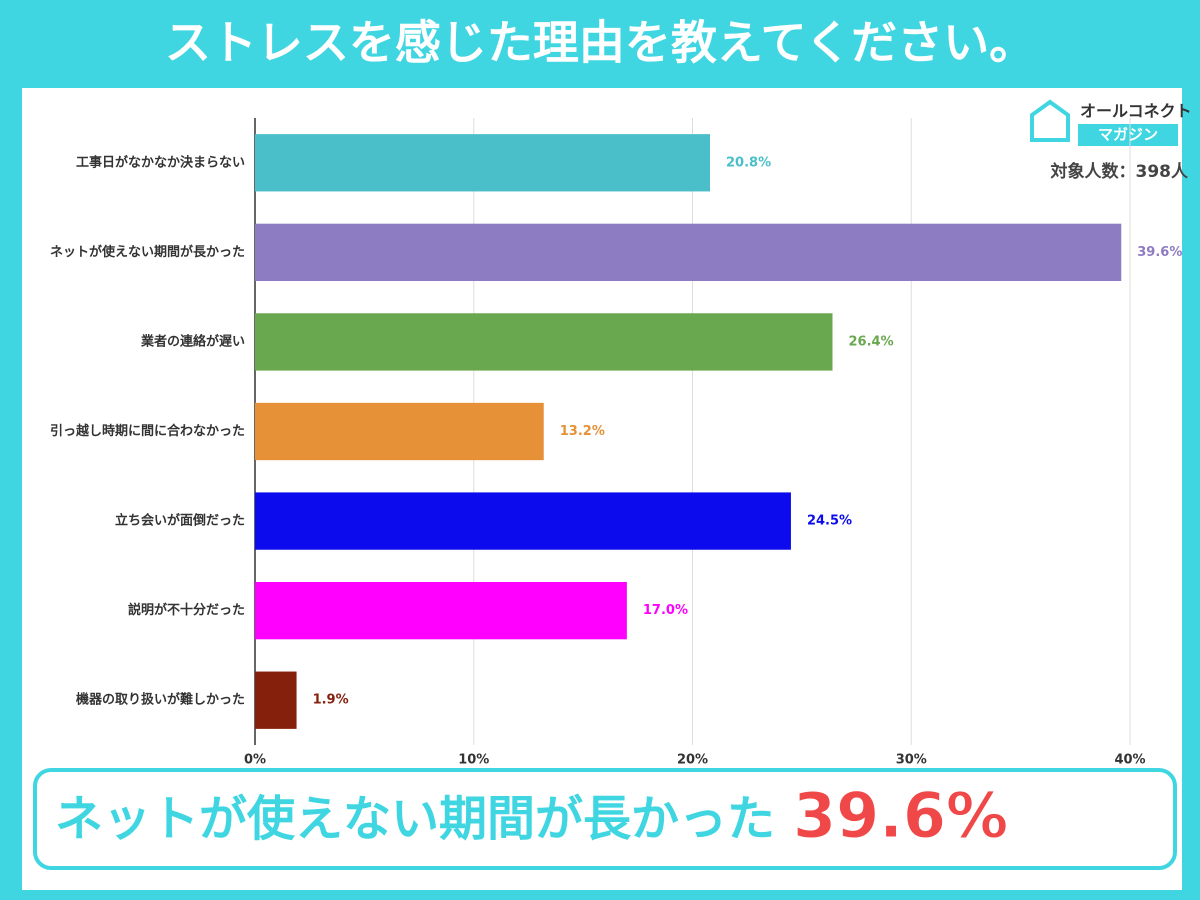 Image resolution: width=1200 pixels, height=900 pixels. What do you see at coordinates (160, 700) in the screenshot?
I see `y-tick-label: 機器の取り扱いが難しかった` at bounding box center [160, 700].